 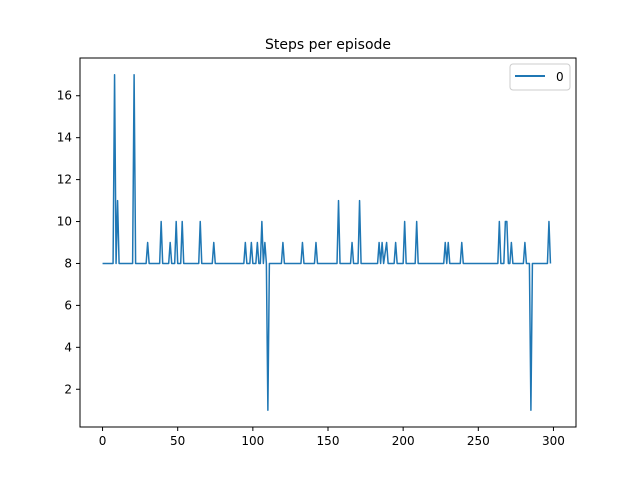 What do you see at coordinates (68, 263) in the screenshot?
I see `y-tick-label-8: 8` at bounding box center [68, 263].